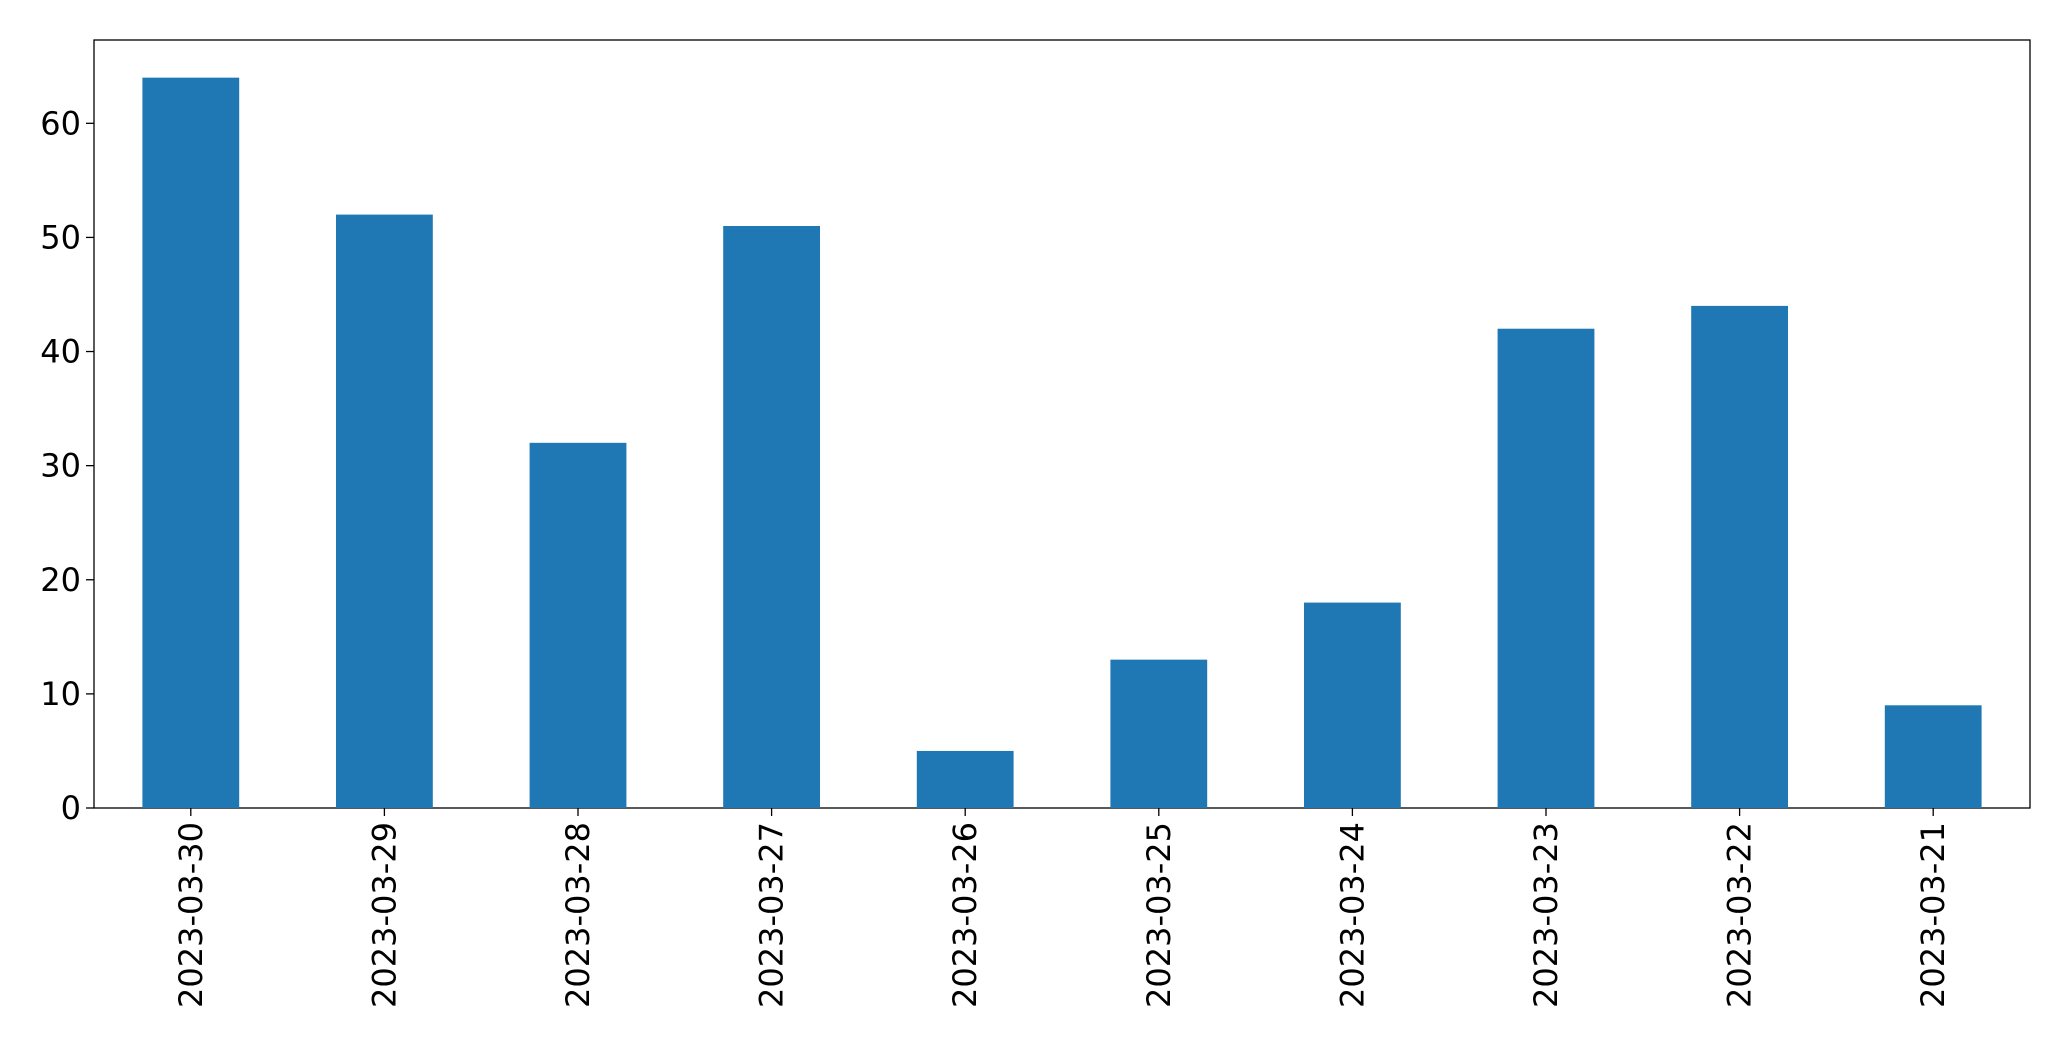 This screenshot has height=1061, width=2071. I want to click on x-tick-label: 2023-03-27, so click(772, 915).